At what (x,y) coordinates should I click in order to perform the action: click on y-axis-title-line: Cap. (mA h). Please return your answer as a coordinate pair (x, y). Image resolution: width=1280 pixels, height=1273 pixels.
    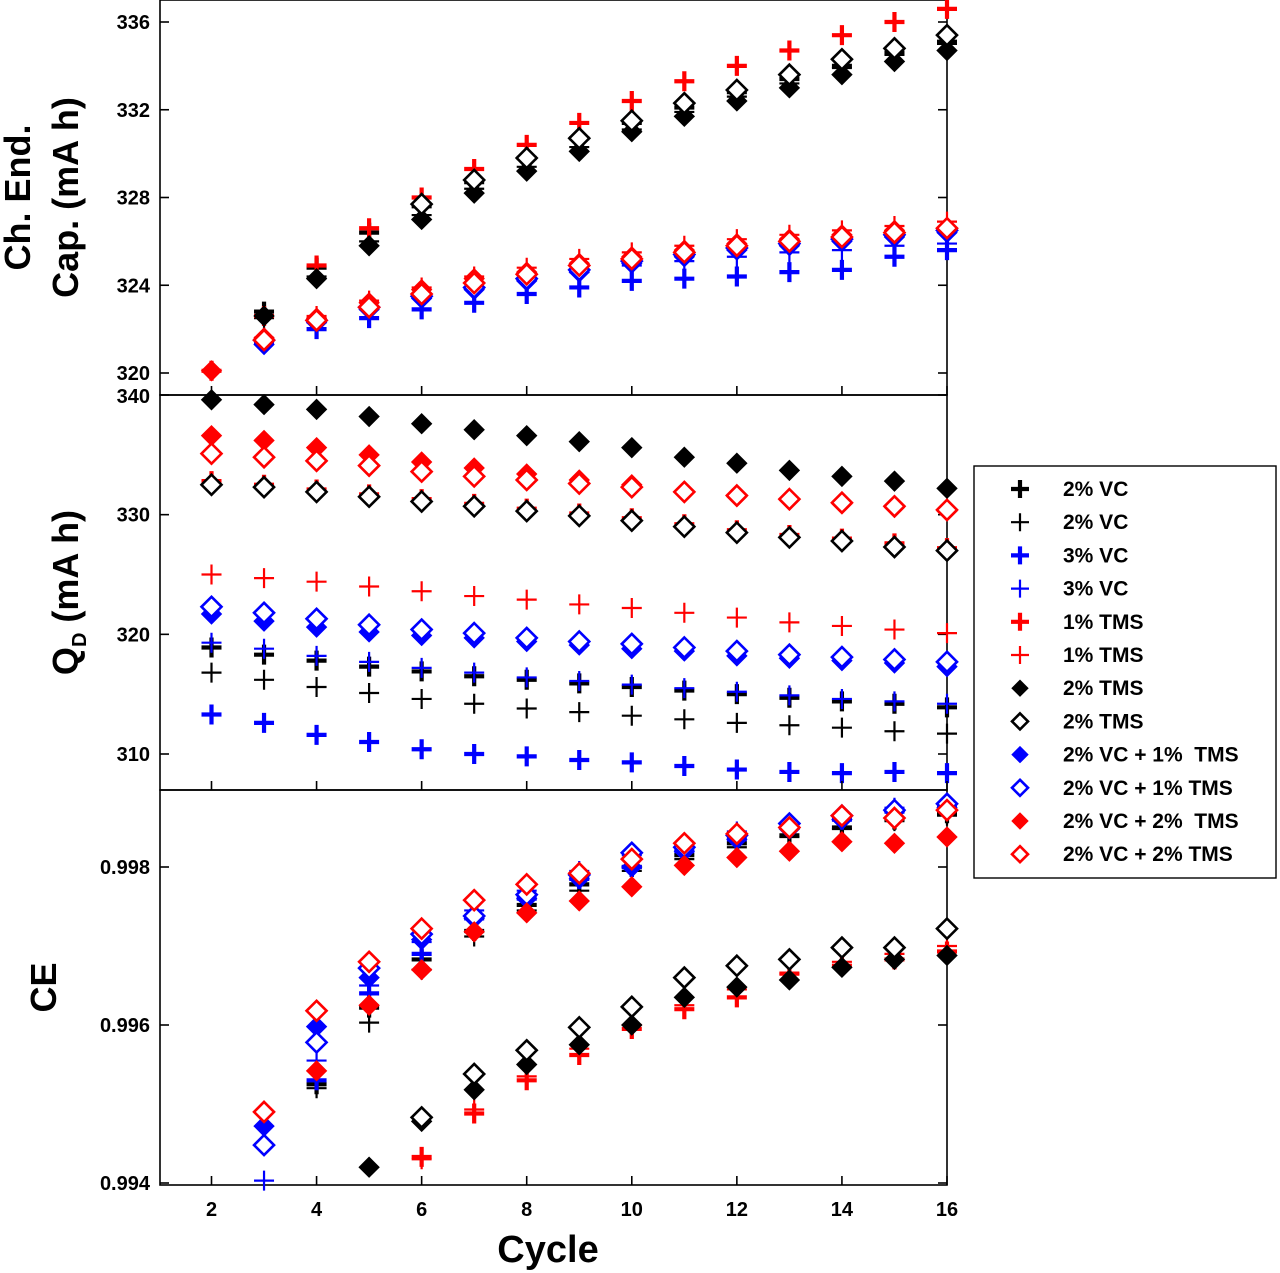
    Looking at the image, I should click on (65, 197).